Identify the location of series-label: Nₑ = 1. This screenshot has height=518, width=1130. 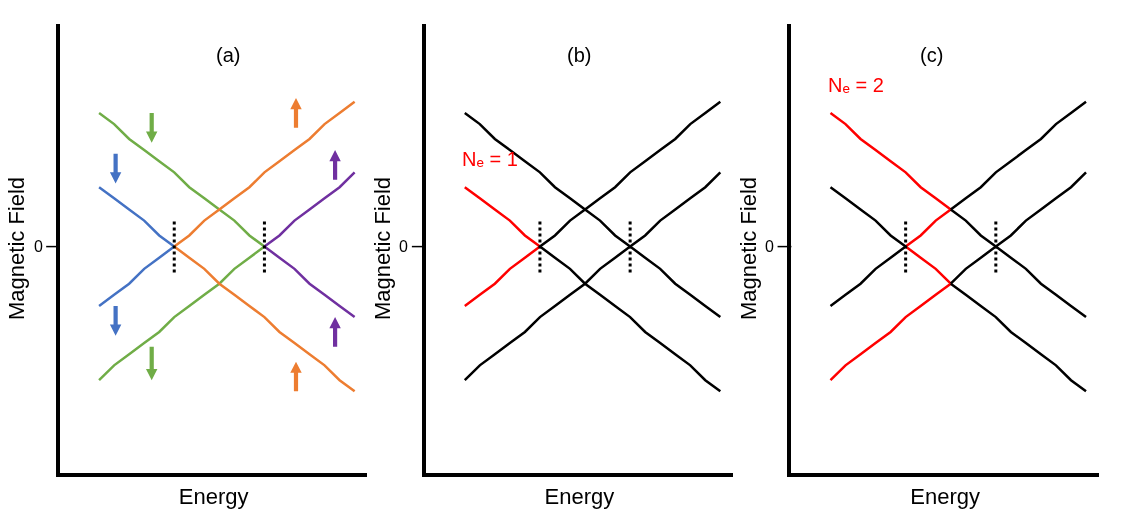
(490, 159).